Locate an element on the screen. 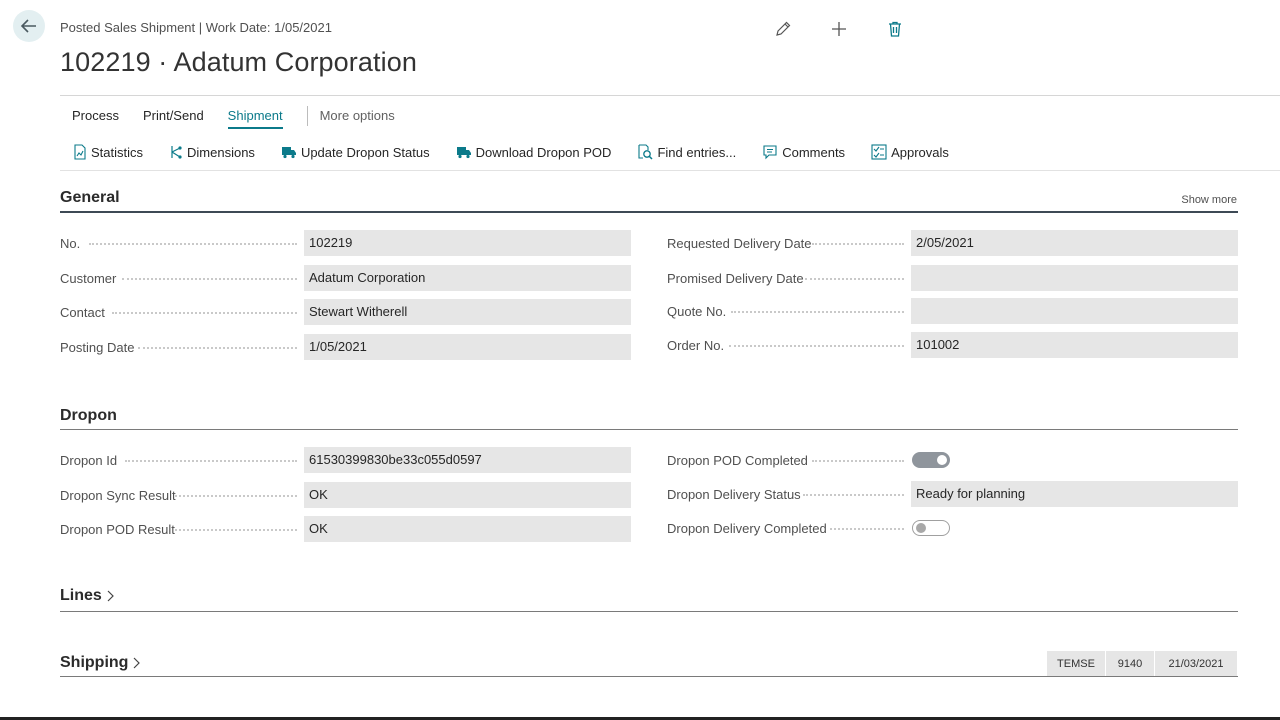 This screenshot has height=720, width=1280. edit-button is located at coordinates (800, 29).